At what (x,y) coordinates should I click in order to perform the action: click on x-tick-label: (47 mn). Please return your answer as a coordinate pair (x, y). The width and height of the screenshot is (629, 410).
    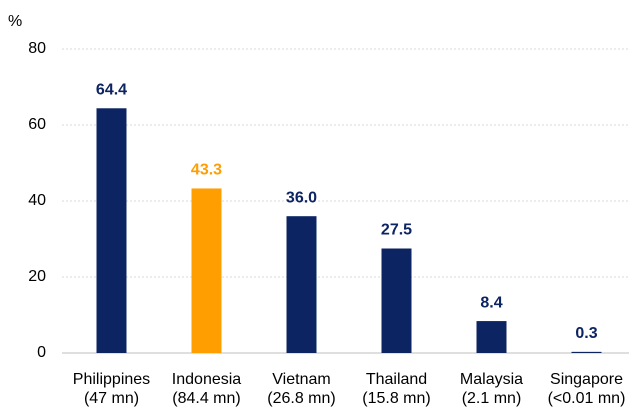
    Looking at the image, I should click on (111, 398).